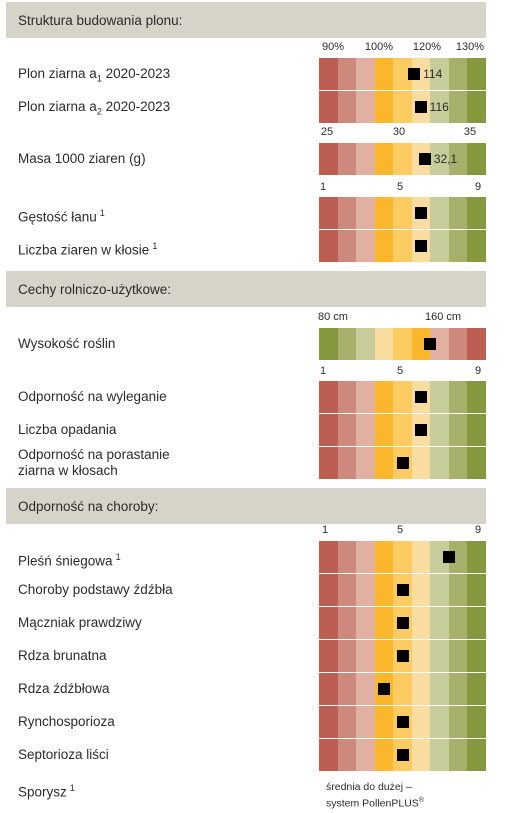 The width and height of the screenshot is (508, 813). What do you see at coordinates (68, 470) in the screenshot?
I see `row-label-text-line2: ziarna w kłosach` at bounding box center [68, 470].